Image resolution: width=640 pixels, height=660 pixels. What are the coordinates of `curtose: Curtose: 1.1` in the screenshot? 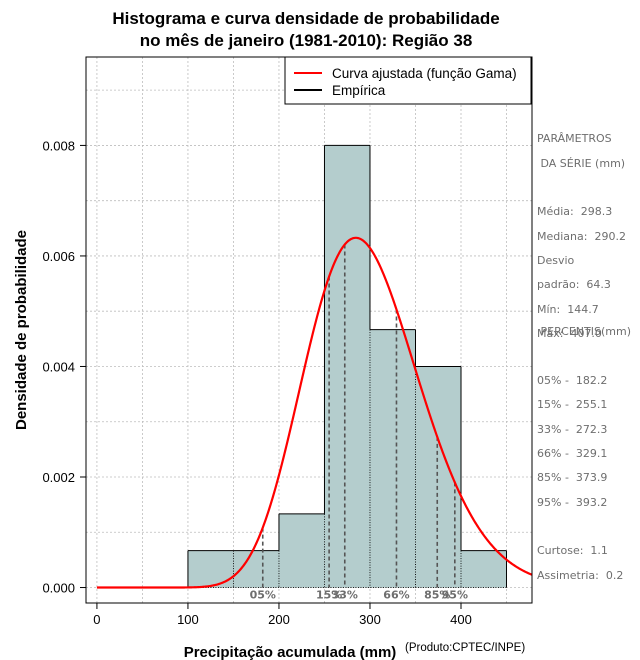 It's located at (572, 551).